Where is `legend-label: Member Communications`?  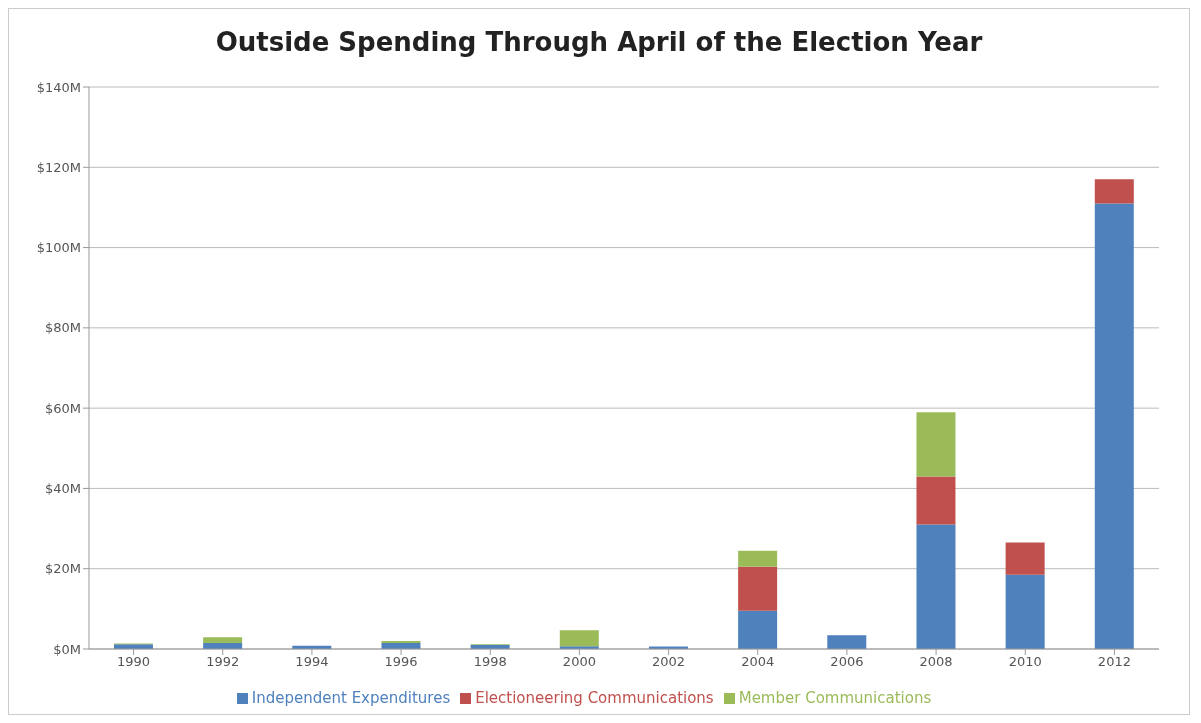
legend-label: Member Communications is located at coordinates (835, 698).